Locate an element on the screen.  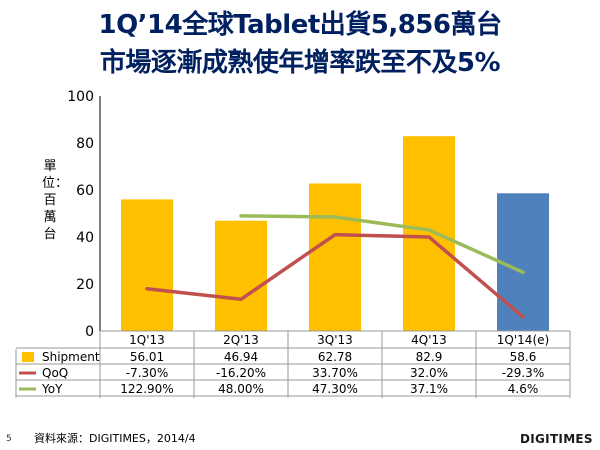
chart-title-line1: 1Q’14全球Tablet出貨5,856萬台 is located at coordinates (300, 25).